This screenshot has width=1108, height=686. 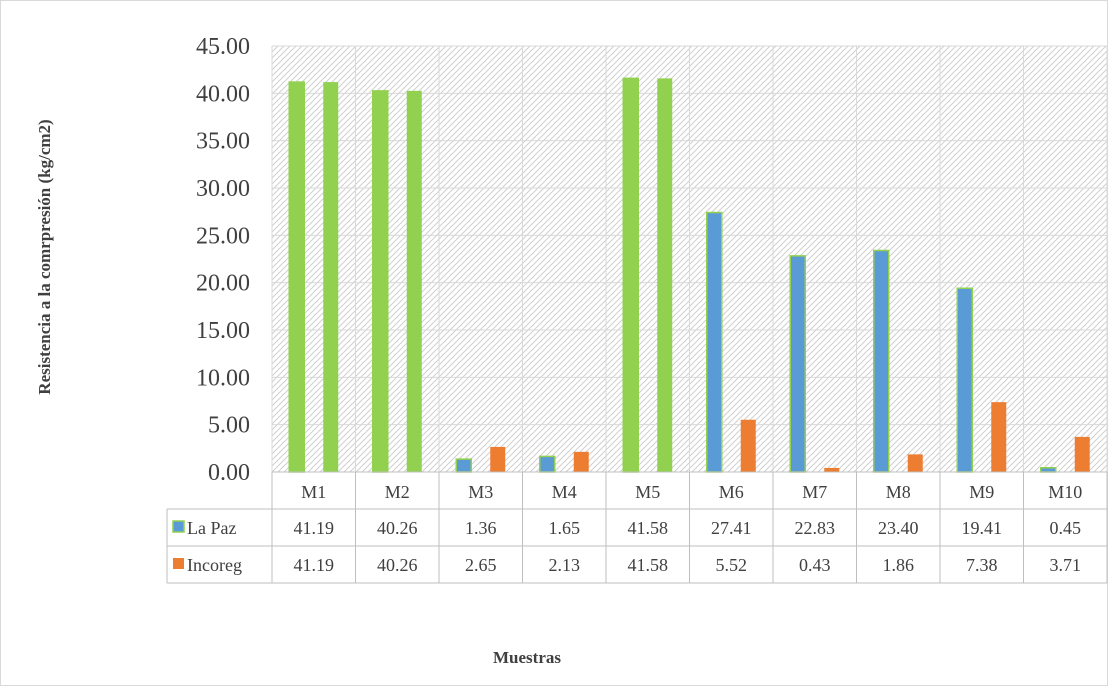 I want to click on bar-la-paz-m5, so click(x=630, y=275).